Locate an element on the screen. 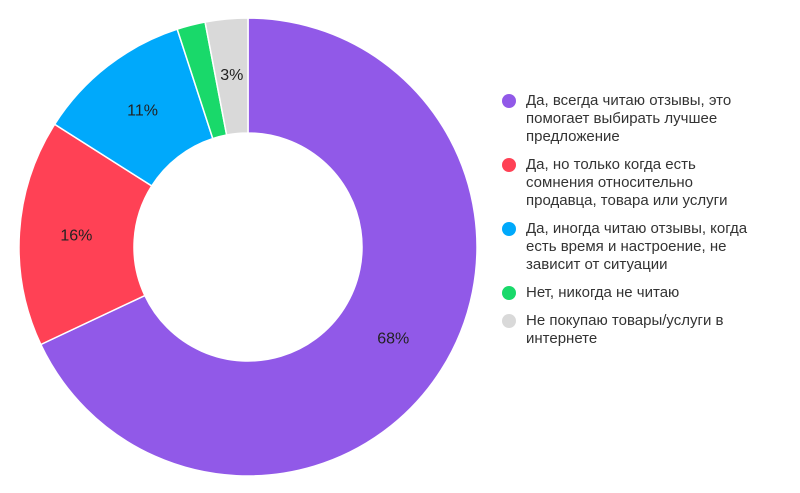  slice-label: 11% is located at coordinates (142, 110).